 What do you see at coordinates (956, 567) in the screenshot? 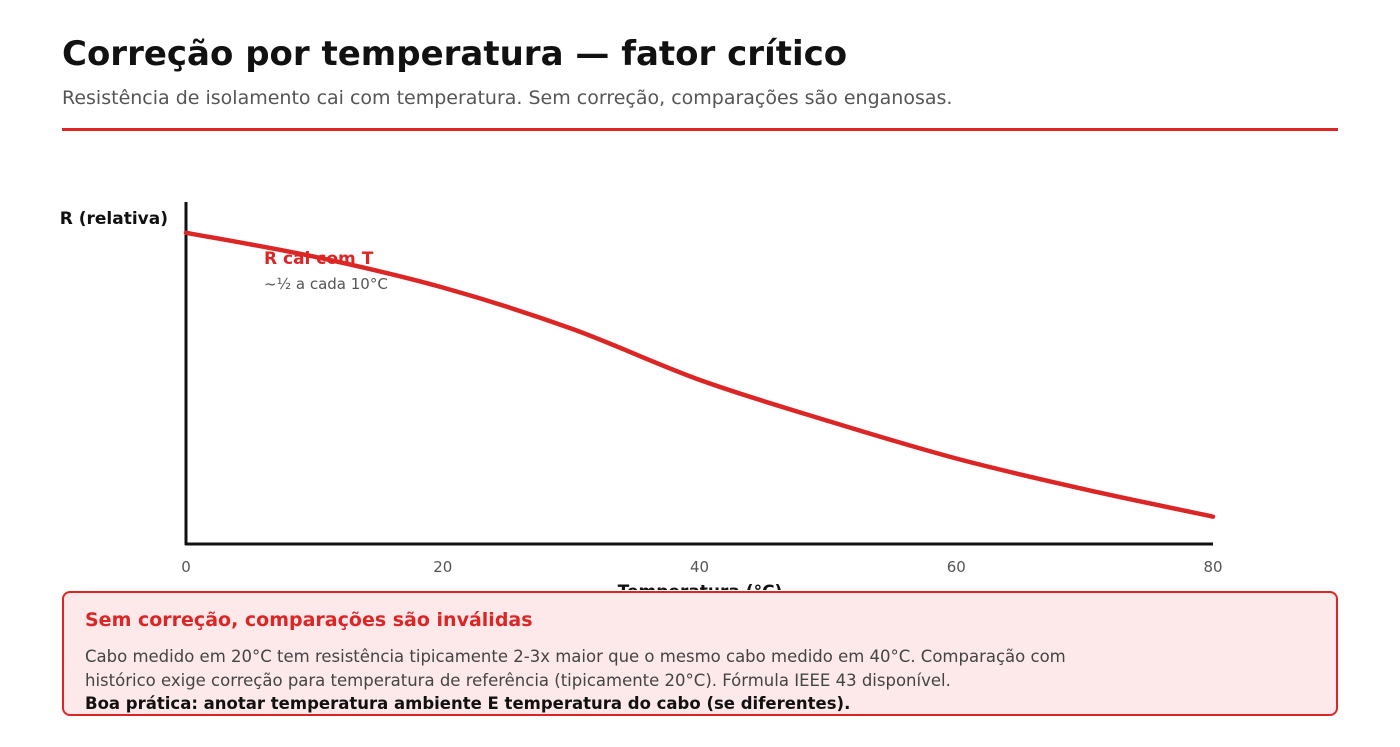
I see `x-tick-label: 60` at bounding box center [956, 567].